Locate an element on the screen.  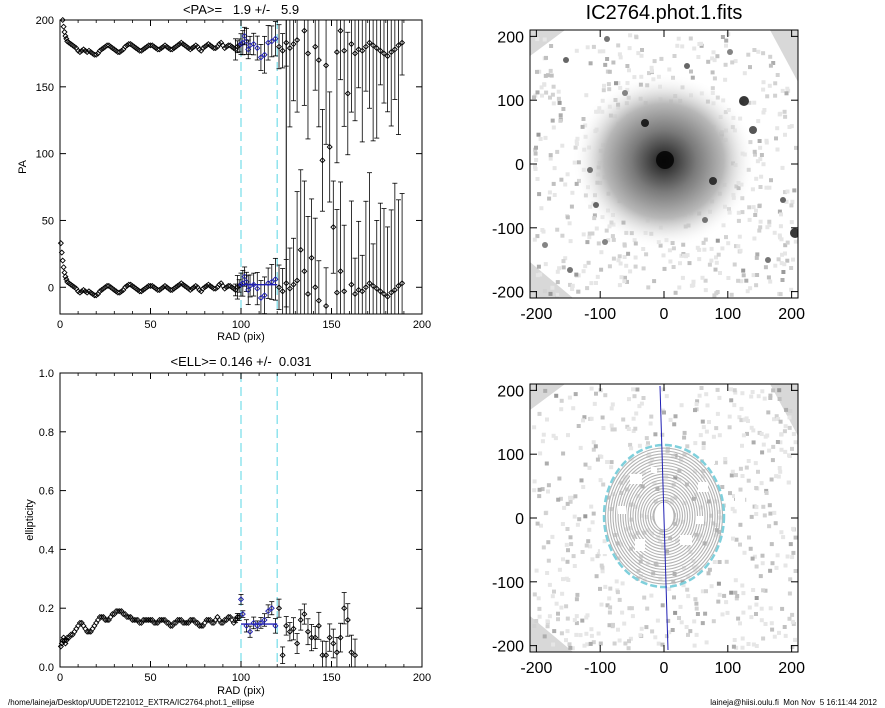
y-tick-label: 100 is located at coordinates (510, 455).